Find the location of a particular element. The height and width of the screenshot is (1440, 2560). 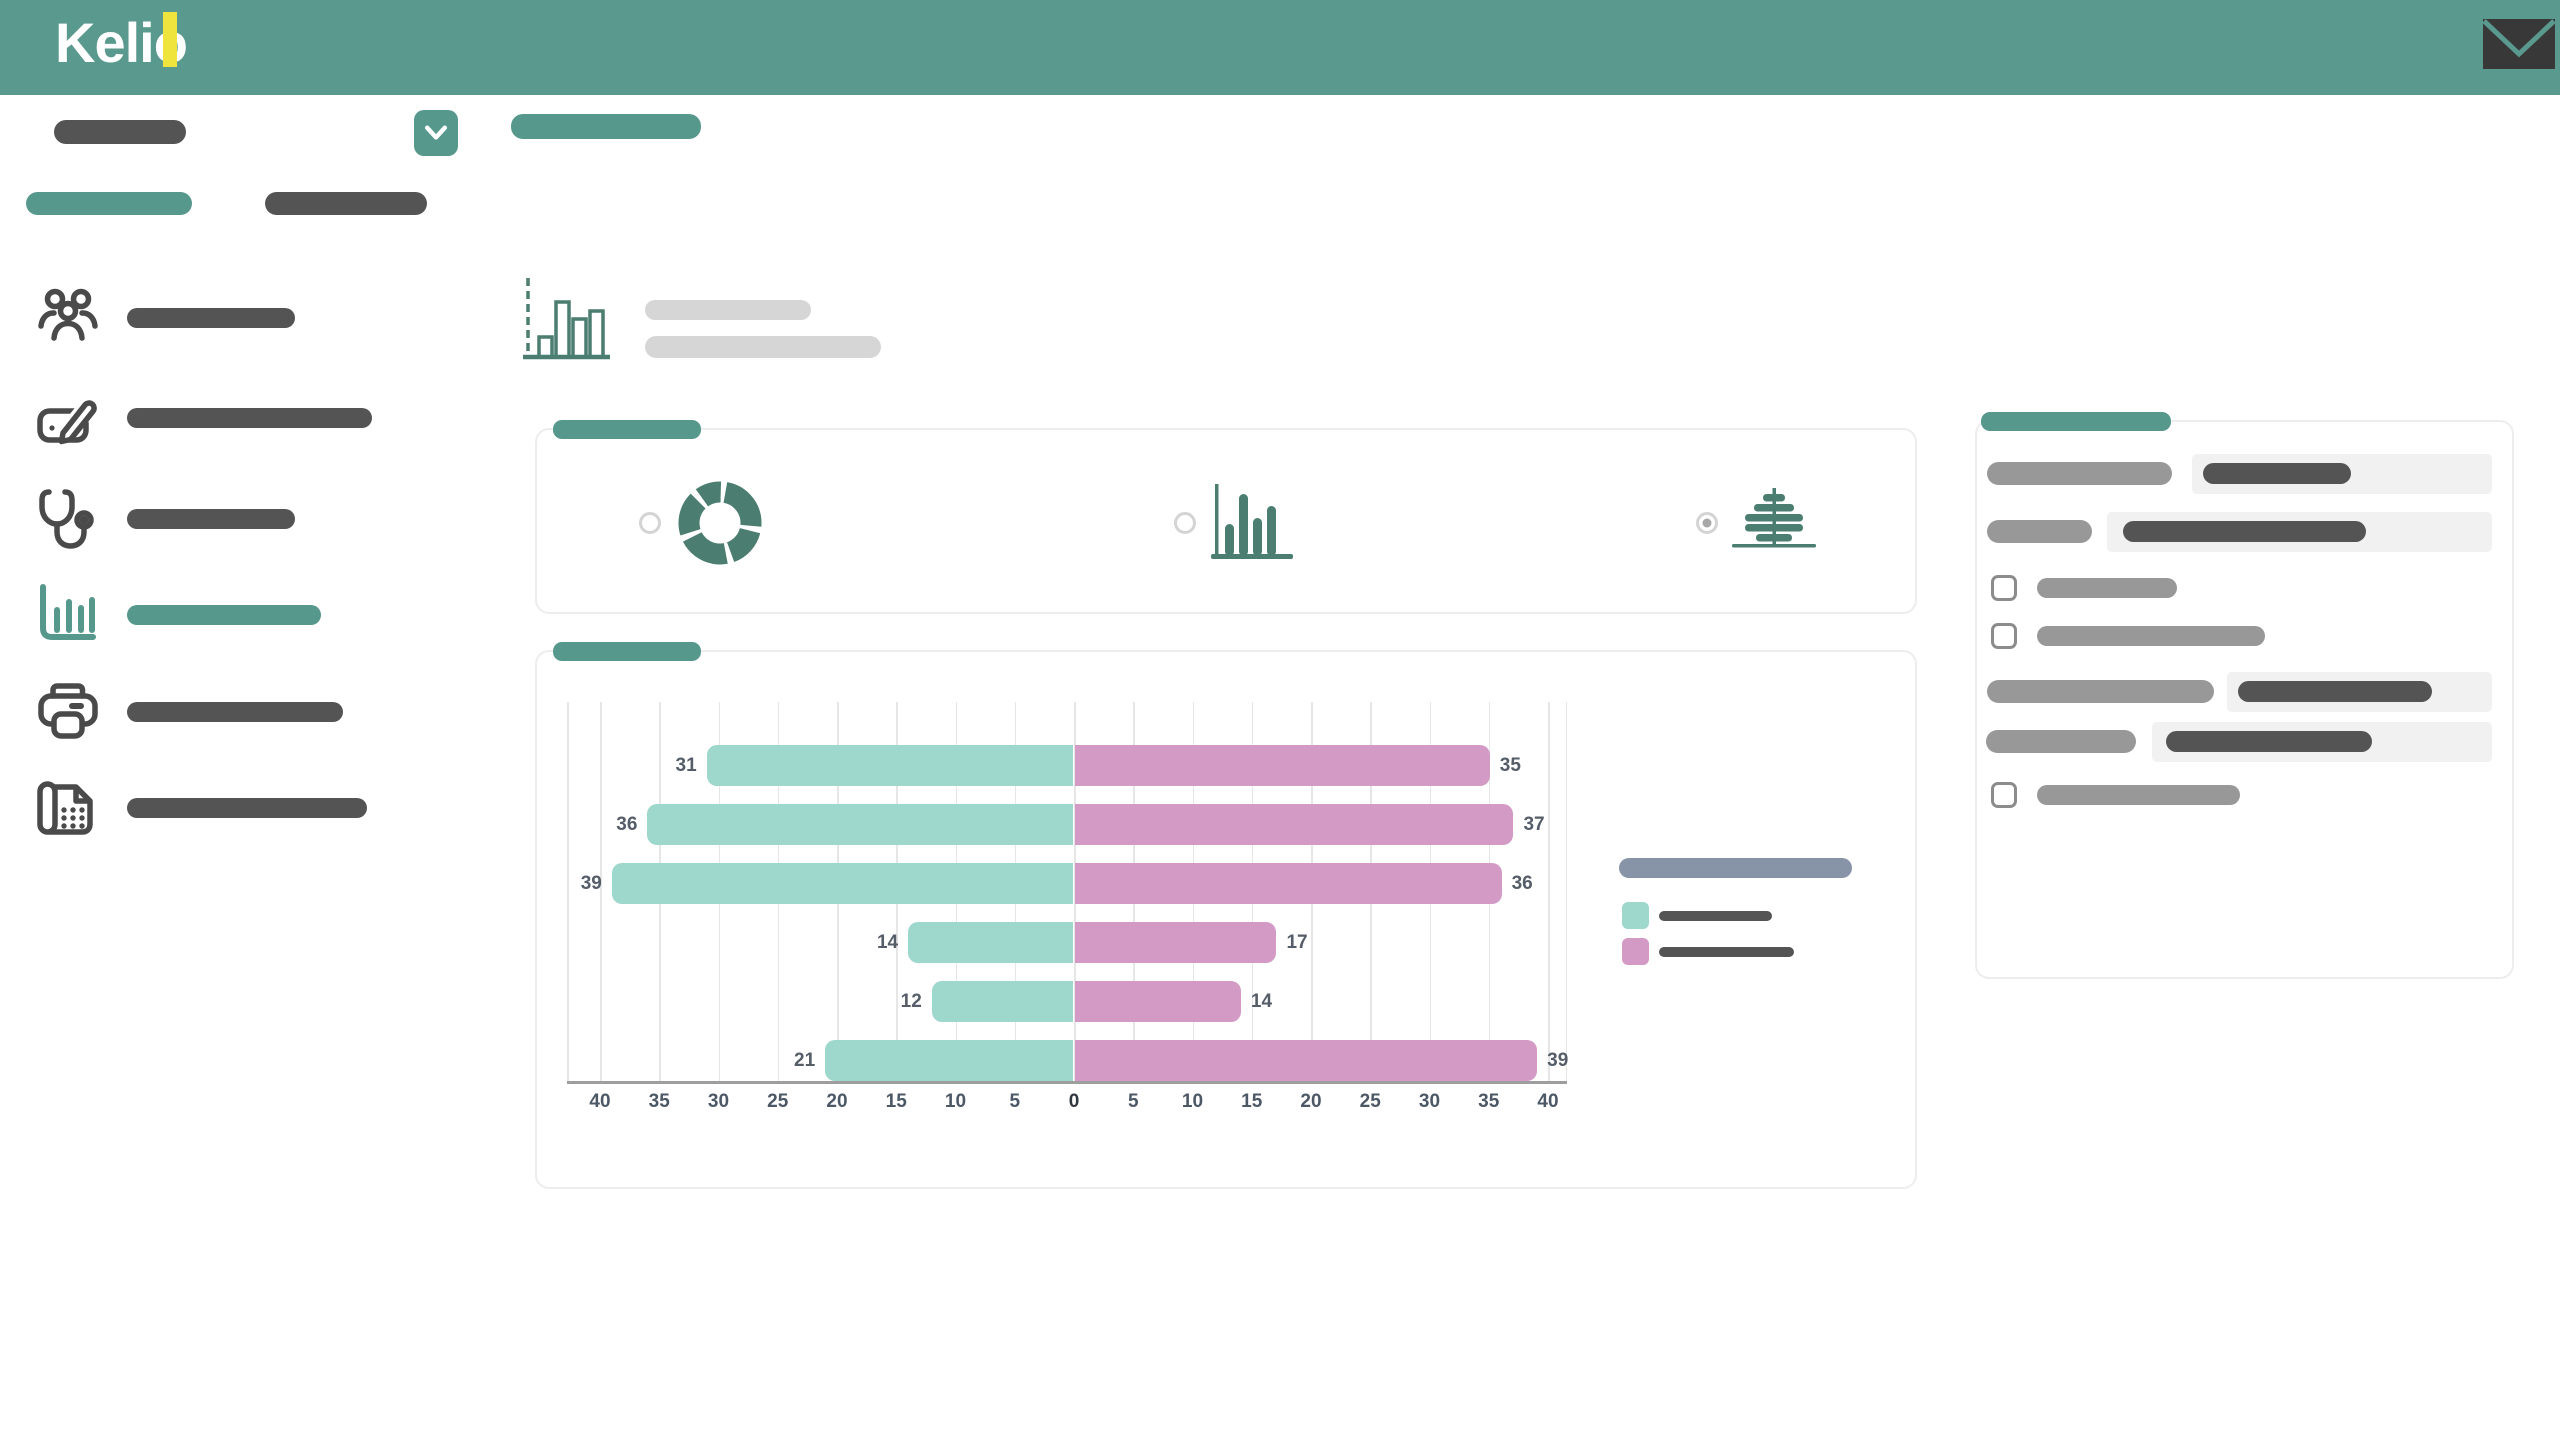

page-subtitle-redacted is located at coordinates (763, 347).